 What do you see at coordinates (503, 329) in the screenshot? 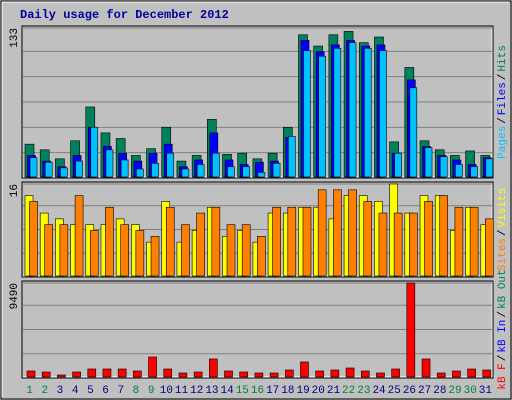
I see `legend: kB F/kB In/kB Out` at bounding box center [503, 329].